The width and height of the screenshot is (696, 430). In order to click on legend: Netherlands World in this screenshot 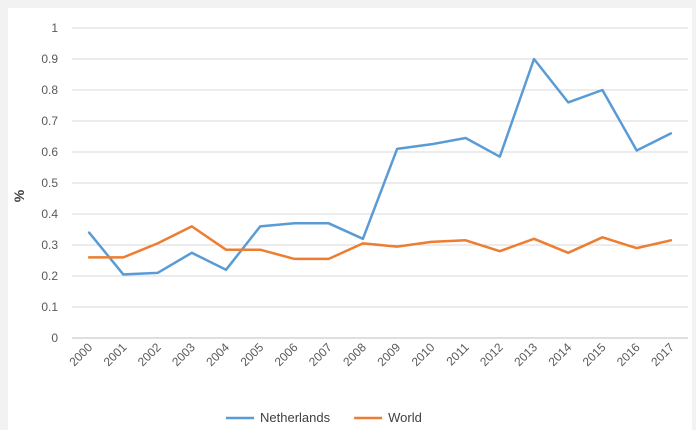, I will do `click(324, 417)`.